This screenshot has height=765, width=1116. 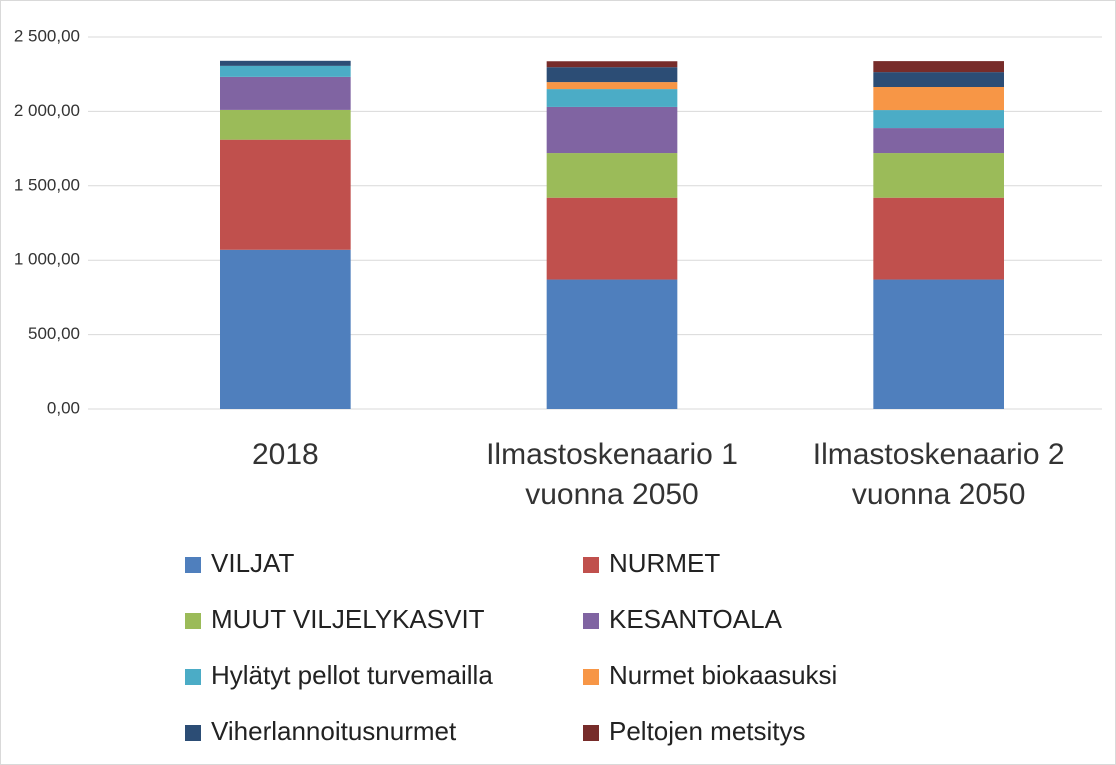 What do you see at coordinates (665, 563) in the screenshot?
I see `legend-label: NURMET` at bounding box center [665, 563].